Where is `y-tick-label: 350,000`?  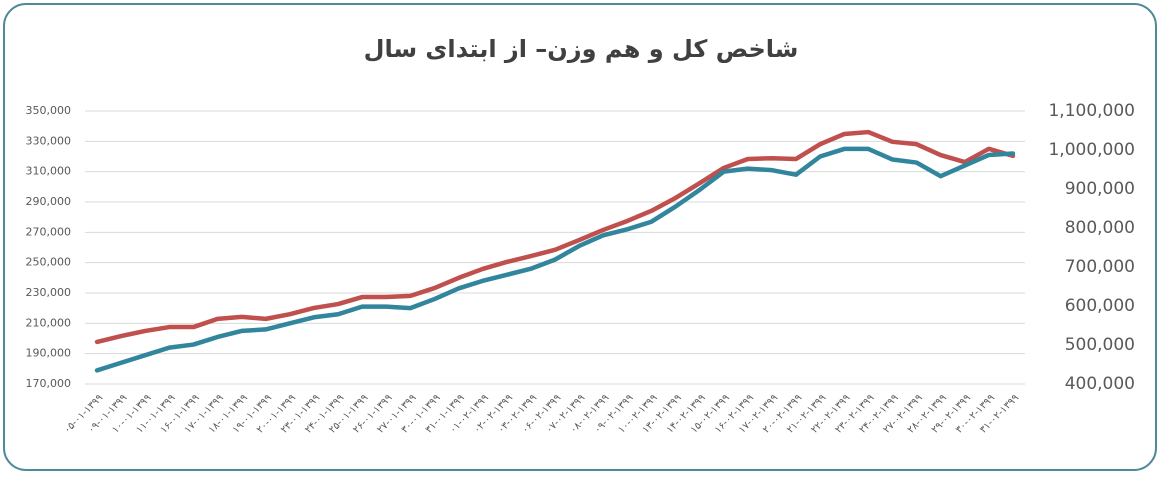
y-tick-label: 350,000 is located at coordinates (49, 110).